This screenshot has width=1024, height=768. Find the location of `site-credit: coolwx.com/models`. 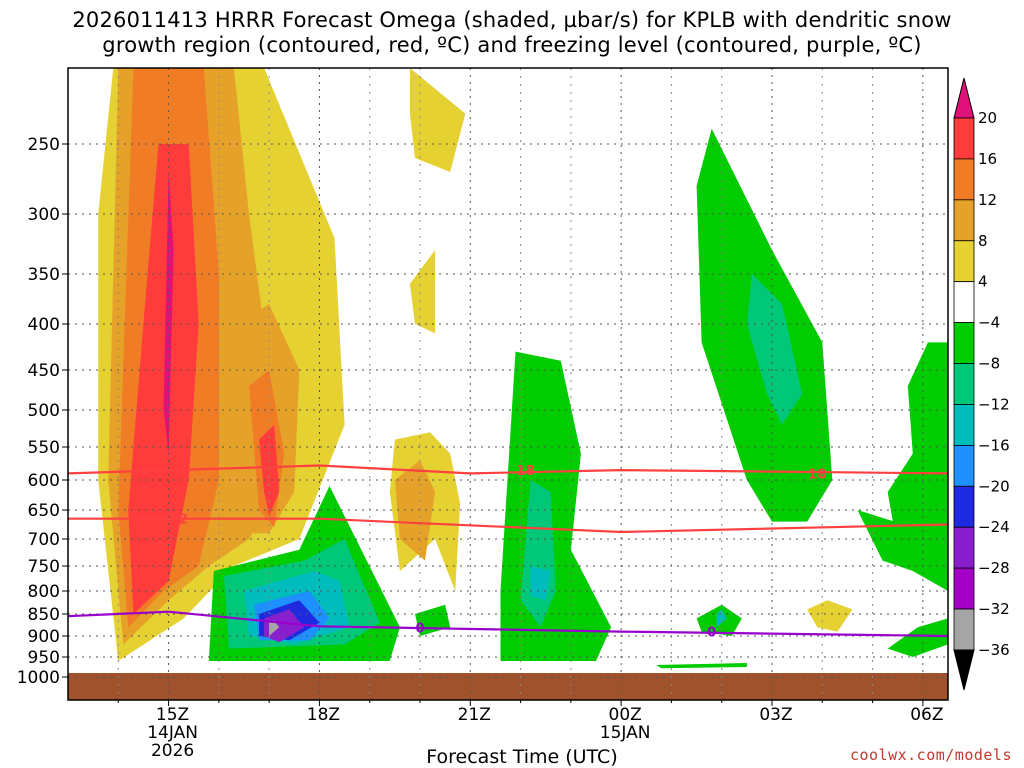

site-credit: coolwx.com/models is located at coordinates (930, 755).